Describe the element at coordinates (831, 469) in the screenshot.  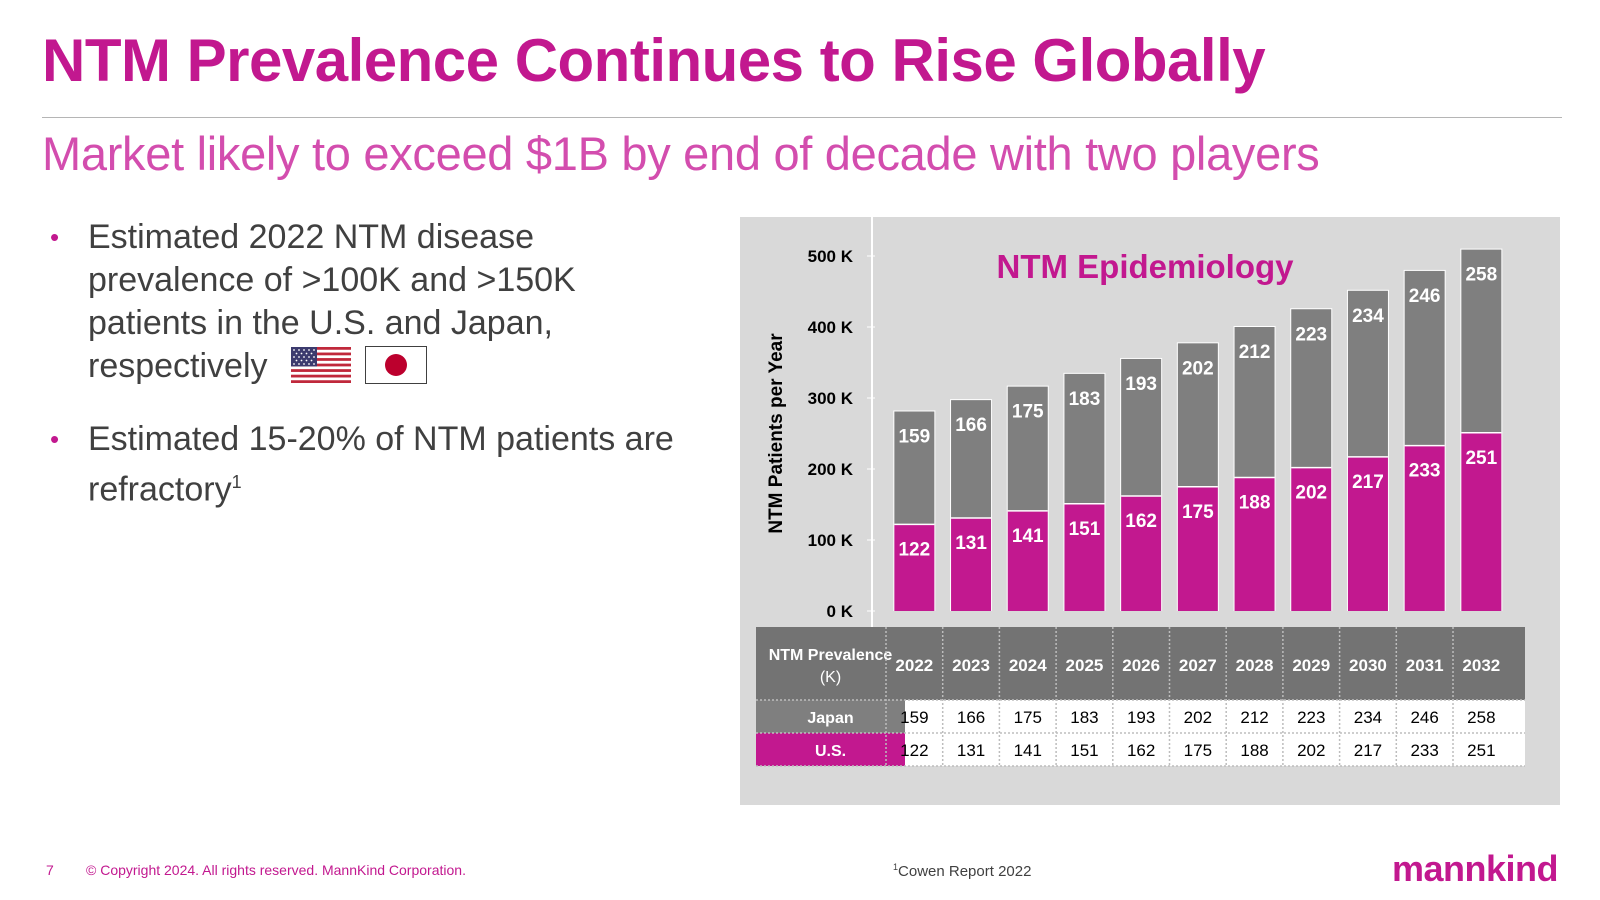
I see `y-tick-label: 200 K` at that location.